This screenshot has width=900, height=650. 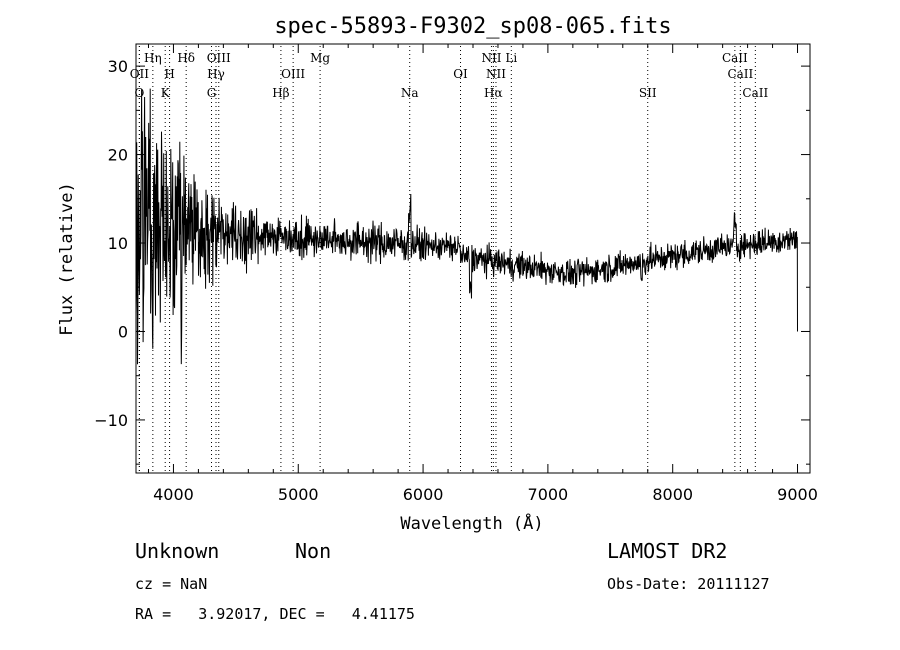 I want to click on spectral-line-label: OI, so click(x=460, y=74).